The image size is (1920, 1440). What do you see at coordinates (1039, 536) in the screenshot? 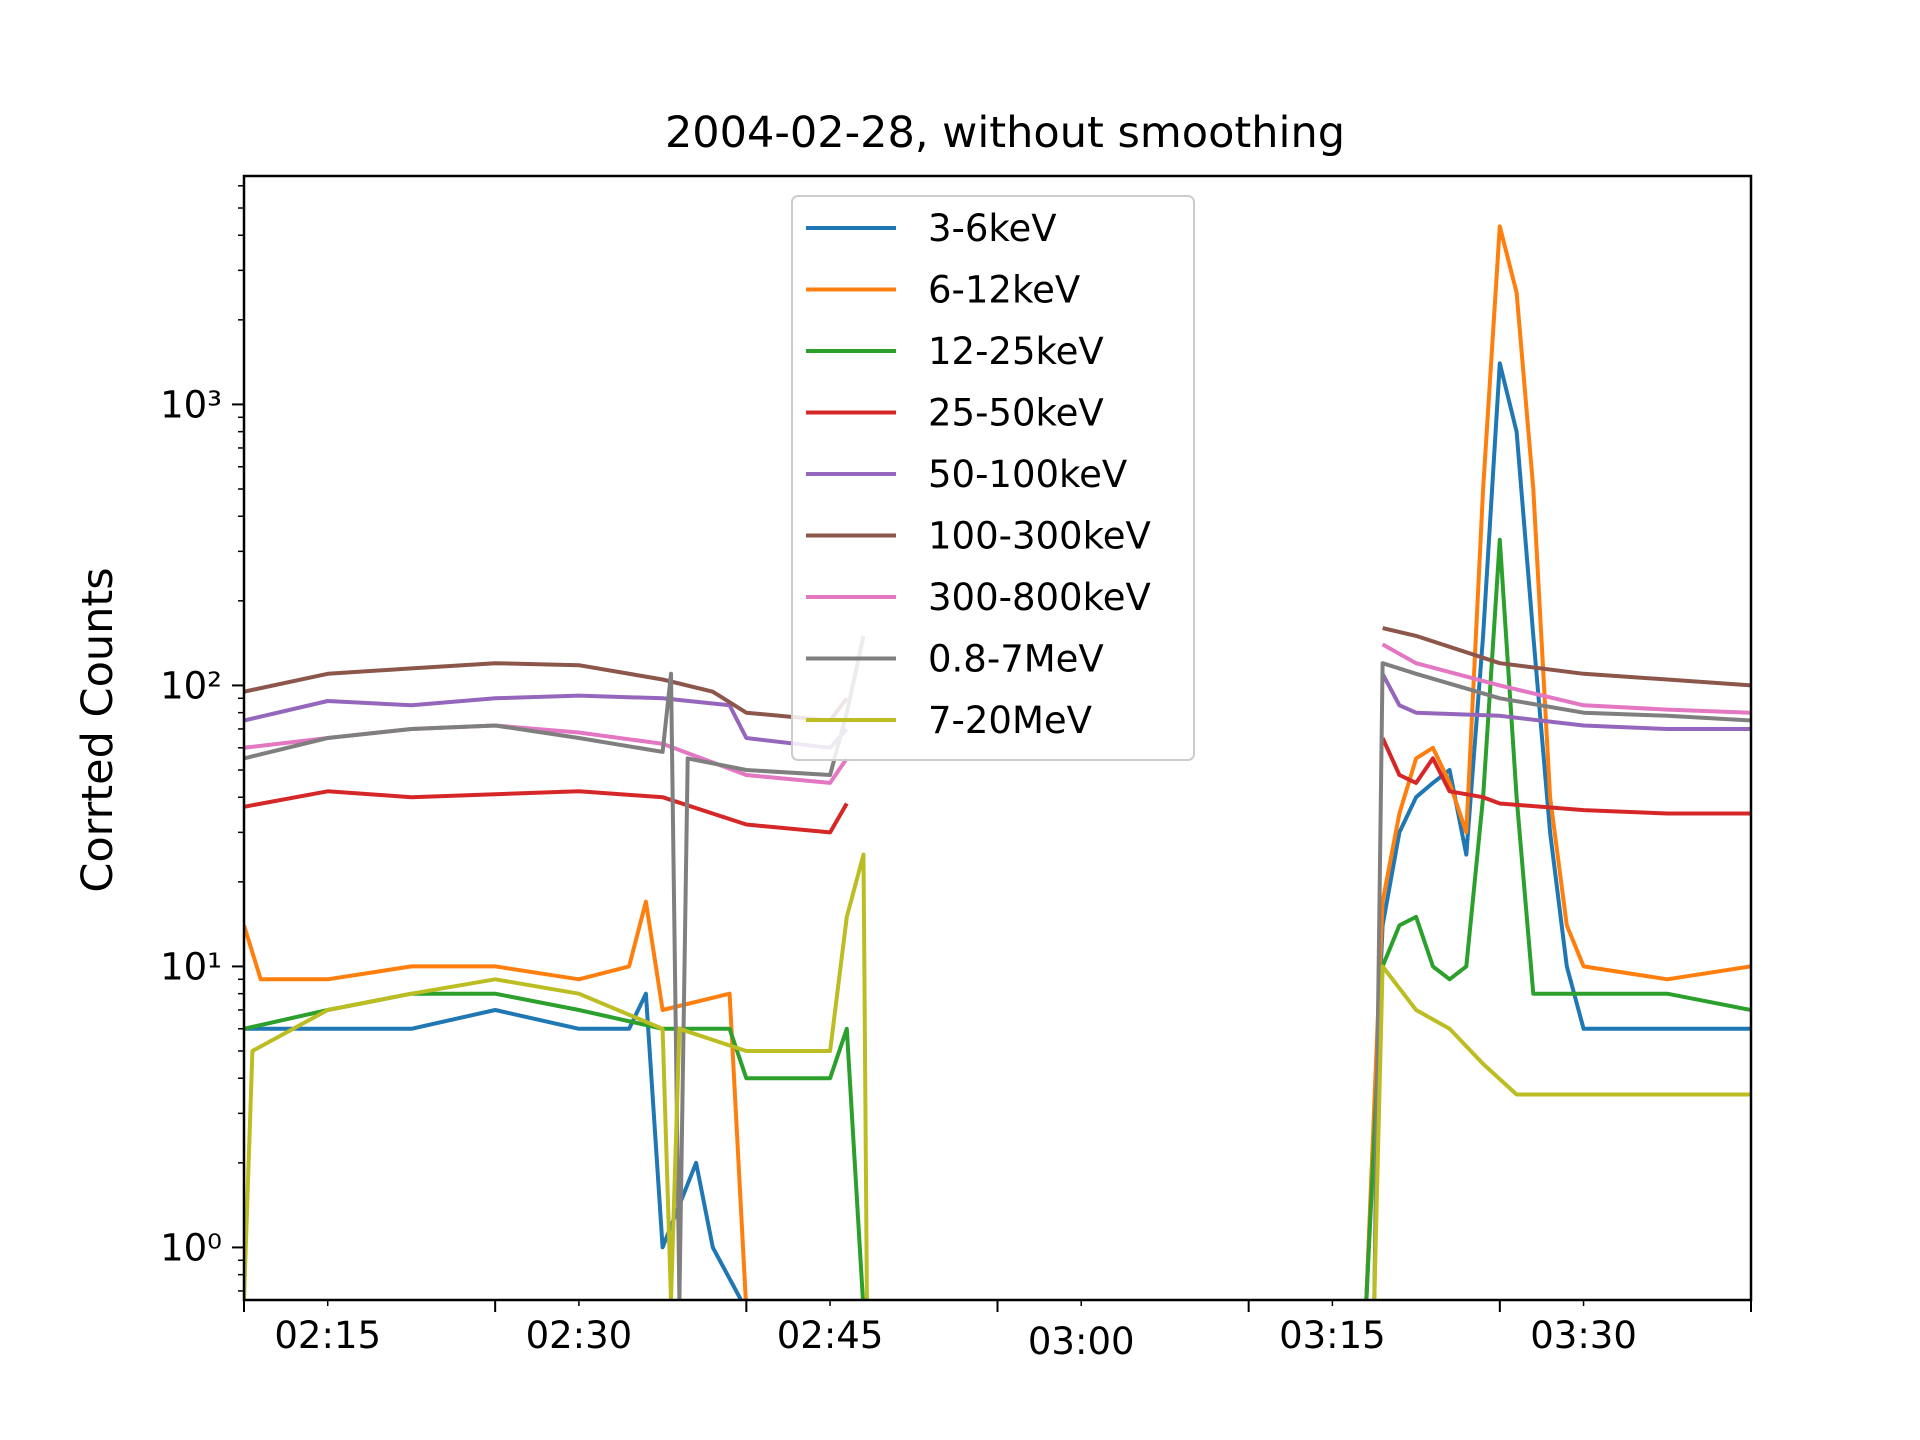
I see `legend-label-5: 100-300keV` at bounding box center [1039, 536].